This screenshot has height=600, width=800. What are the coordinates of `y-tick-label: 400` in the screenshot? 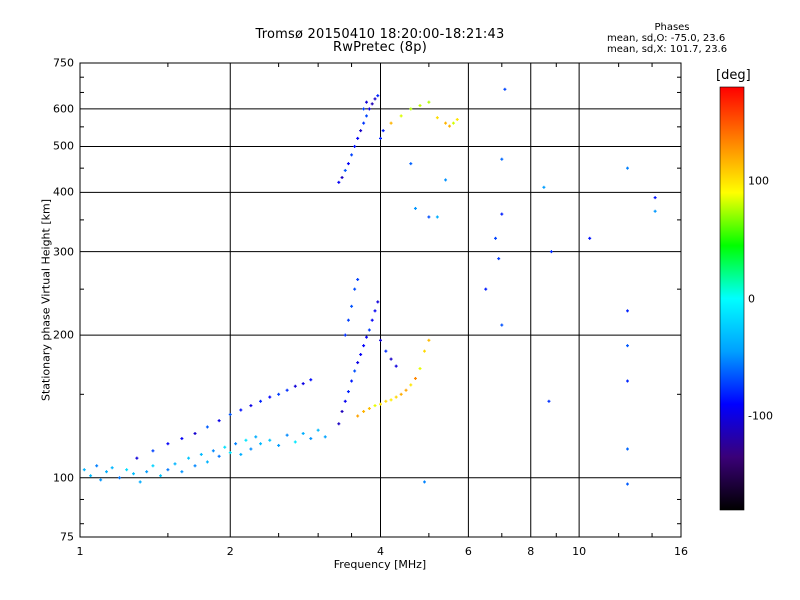 It's located at (63, 192).